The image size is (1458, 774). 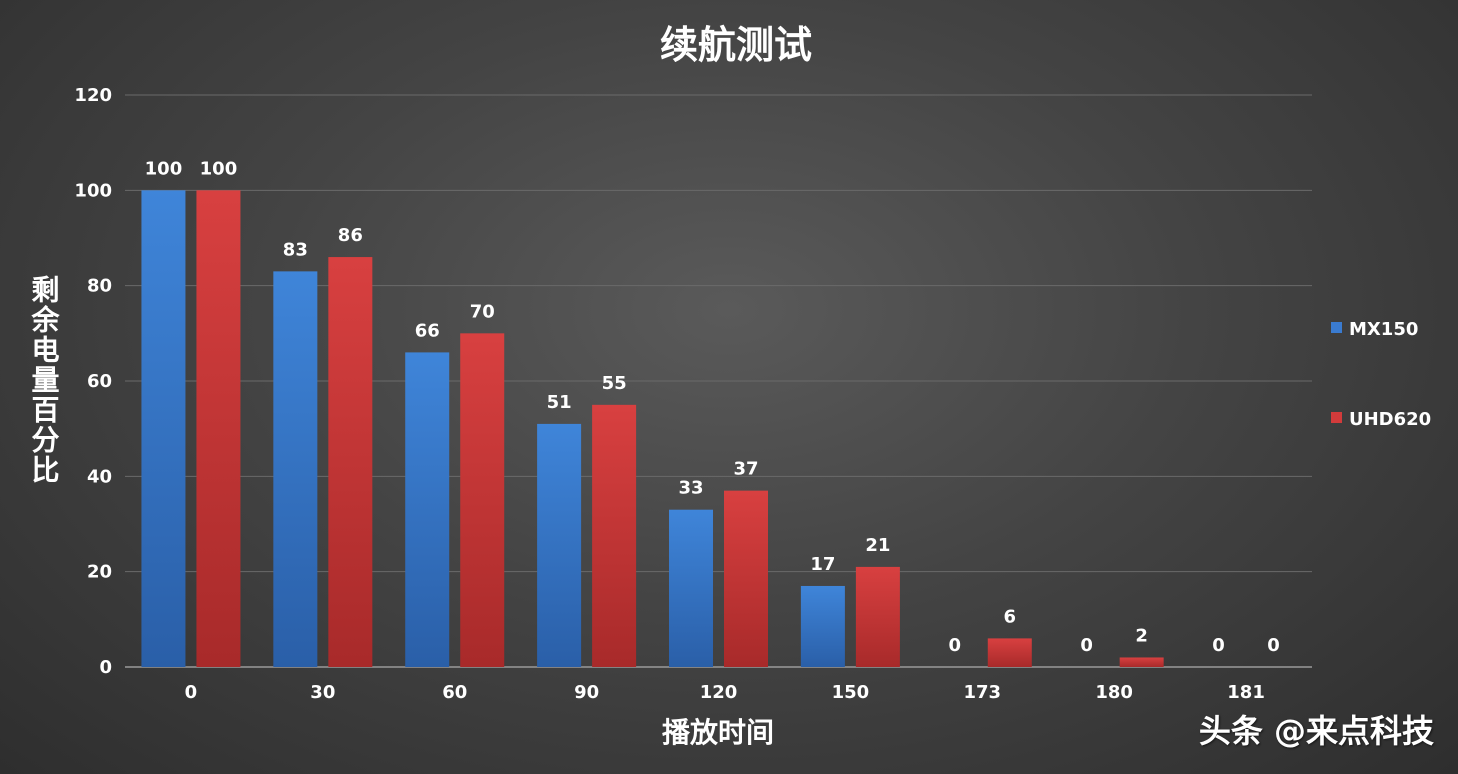 What do you see at coordinates (93, 95) in the screenshot?
I see `y-tick-label: 120` at bounding box center [93, 95].